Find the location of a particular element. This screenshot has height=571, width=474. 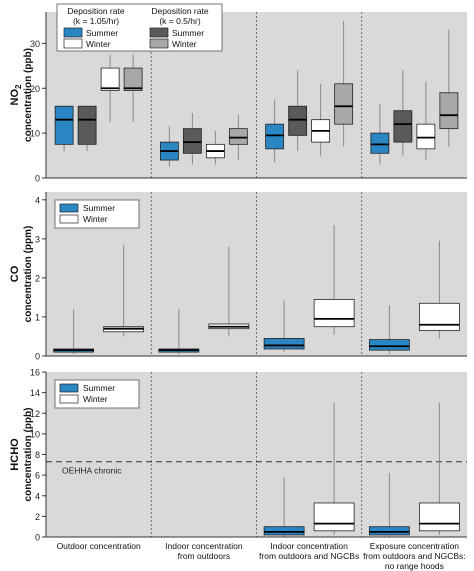

y-axis-label-main: HCHO is located at coordinates (15, 454).